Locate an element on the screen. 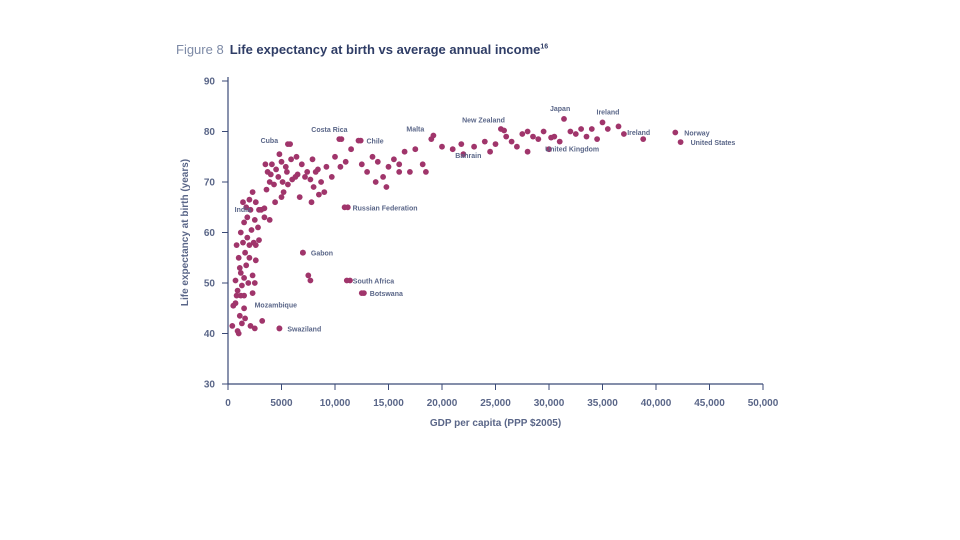 This screenshot has height=540, width=960. y-tick-label: 40 is located at coordinates (210, 334).